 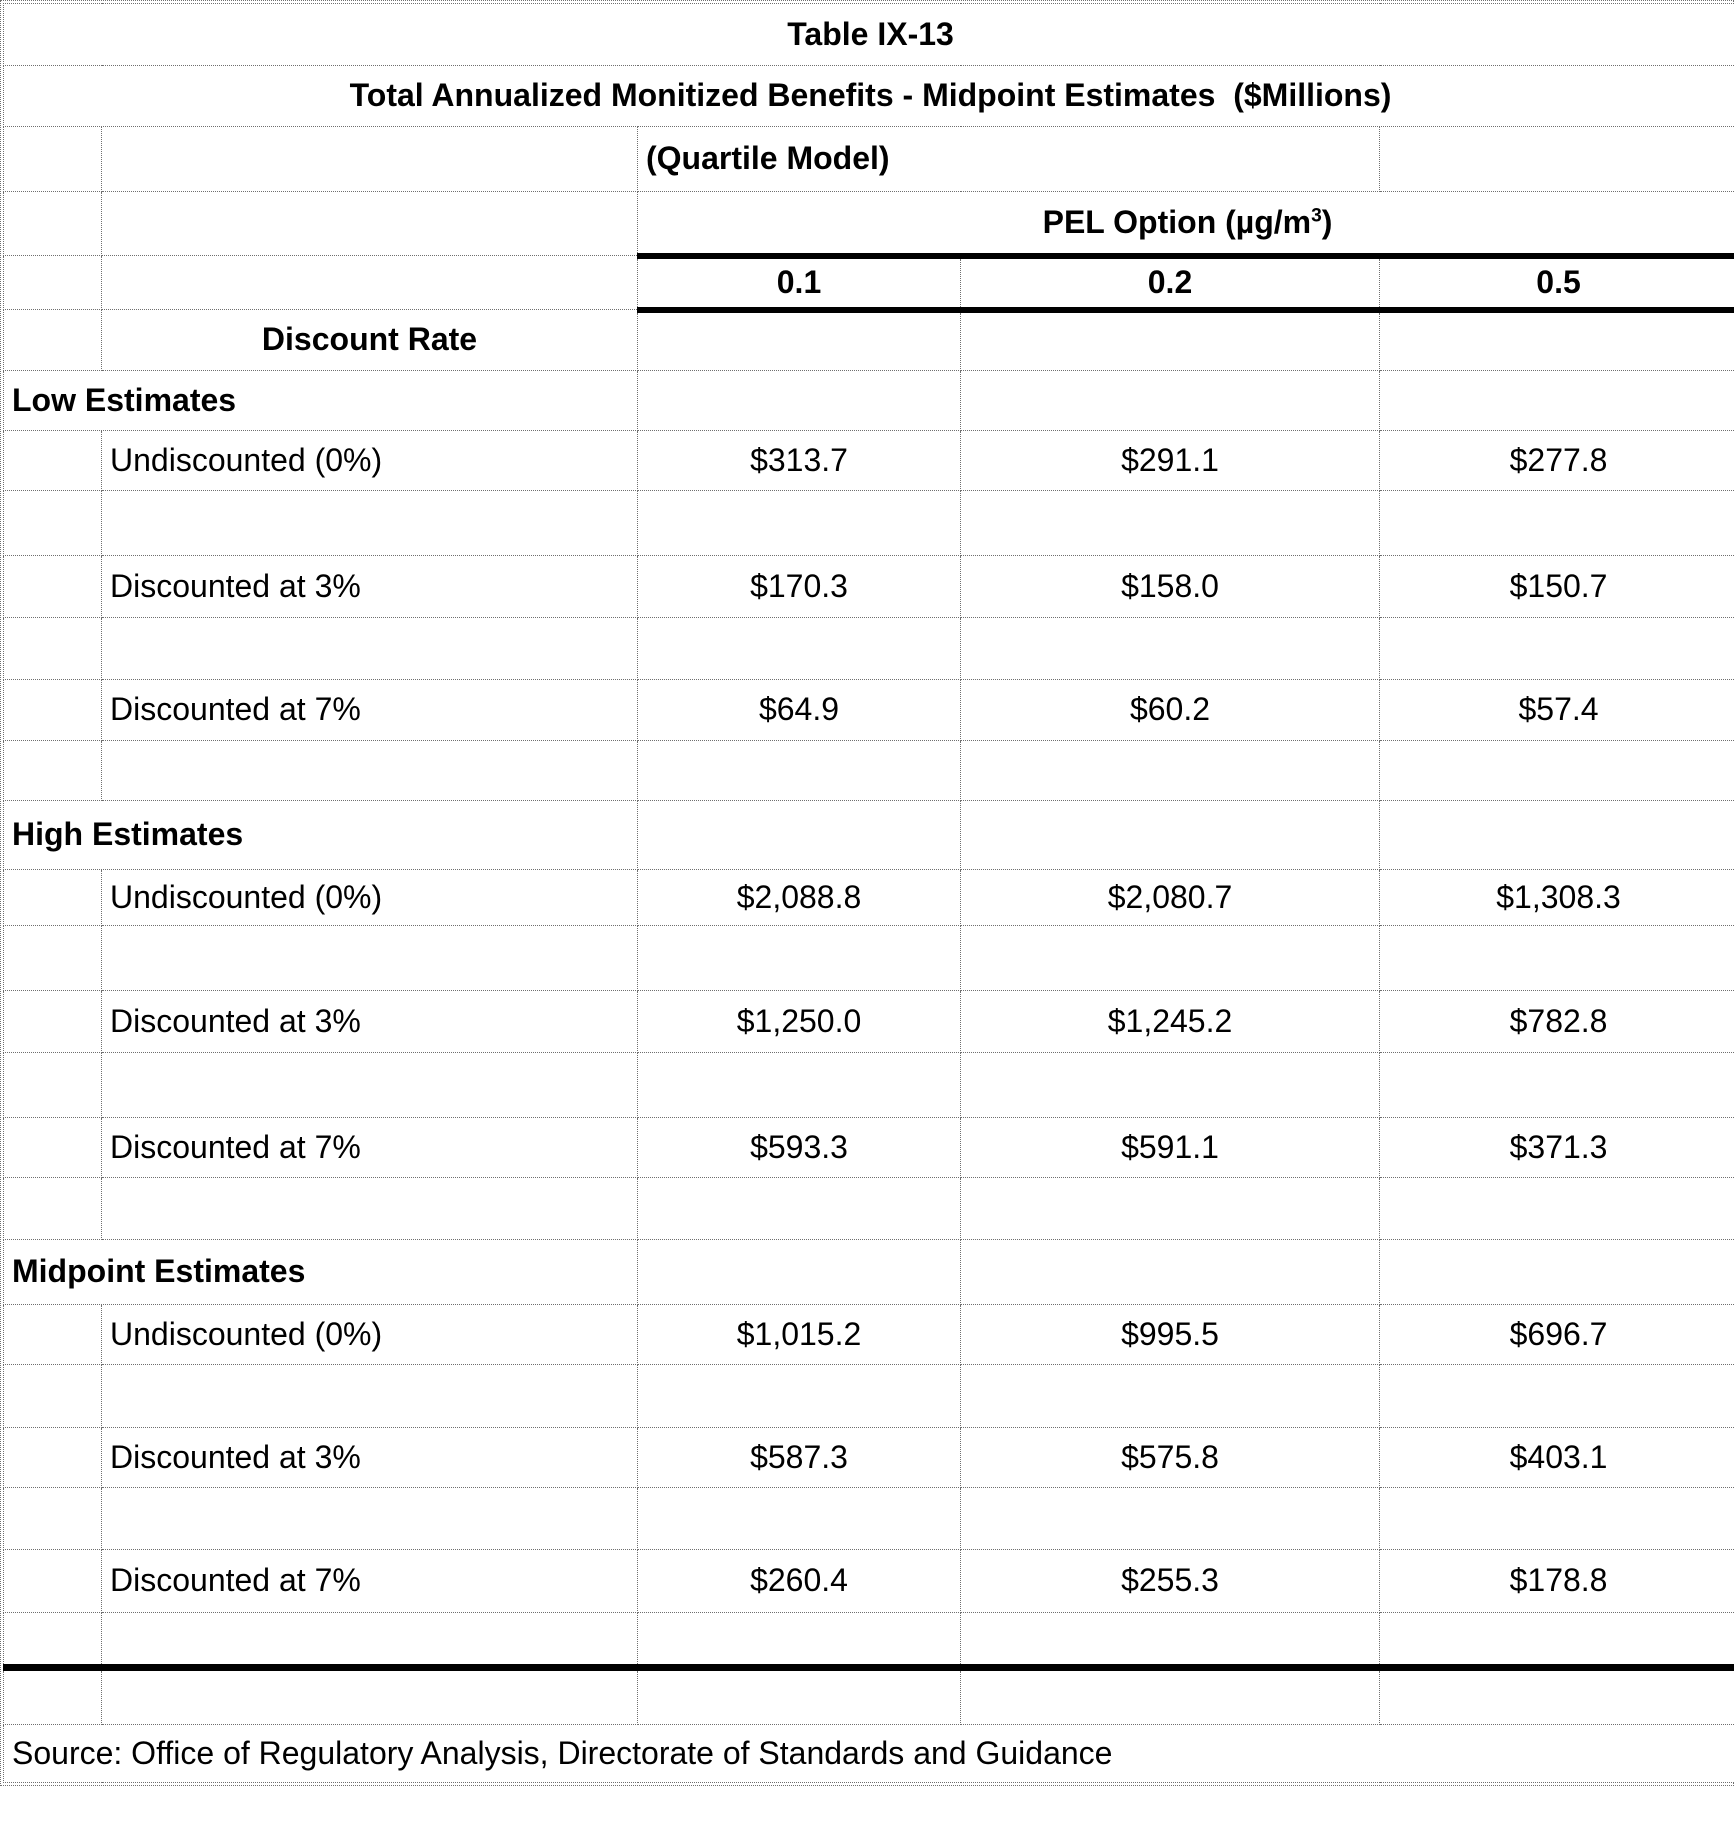 What do you see at coordinates (799, 460) in the screenshot?
I see `value-cell: $313.7` at bounding box center [799, 460].